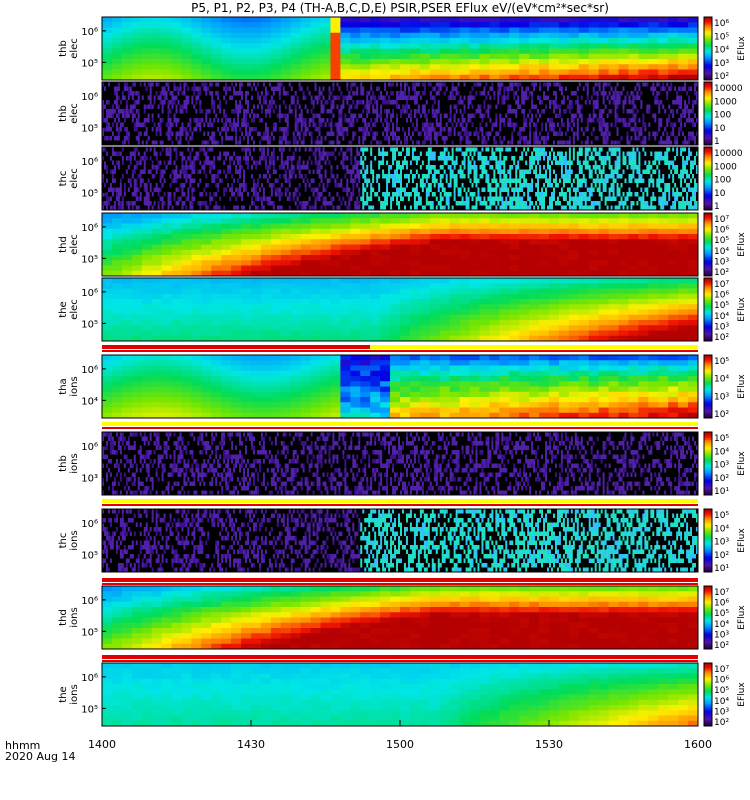 The image size is (750, 800). Describe the element at coordinates (721, 569) in the screenshot. I see `colorbar-tick-label: 10¹` at that location.